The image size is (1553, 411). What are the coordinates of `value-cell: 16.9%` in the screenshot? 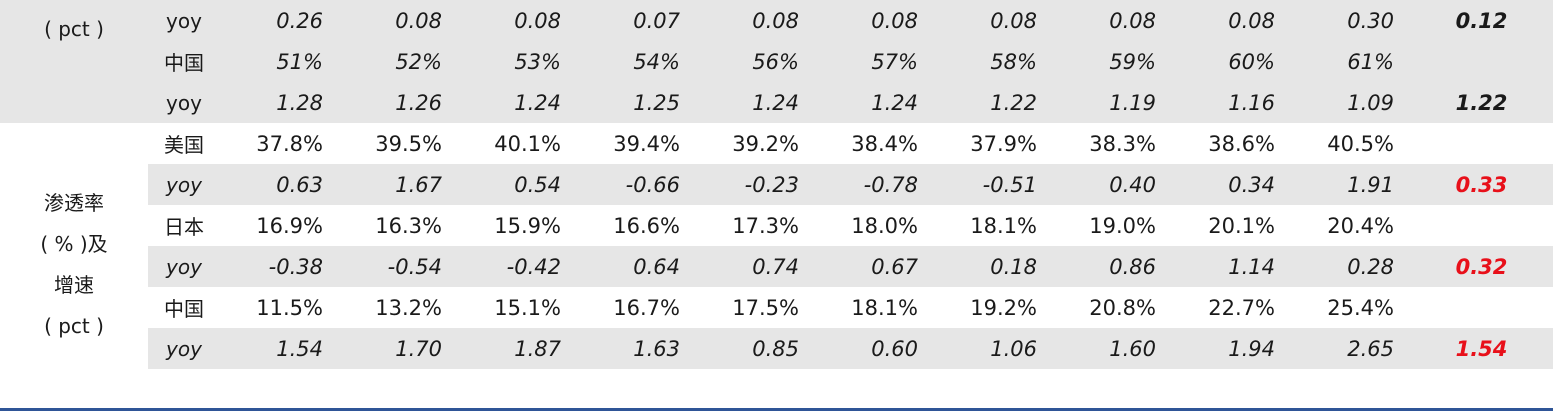 It's located at (289, 225).